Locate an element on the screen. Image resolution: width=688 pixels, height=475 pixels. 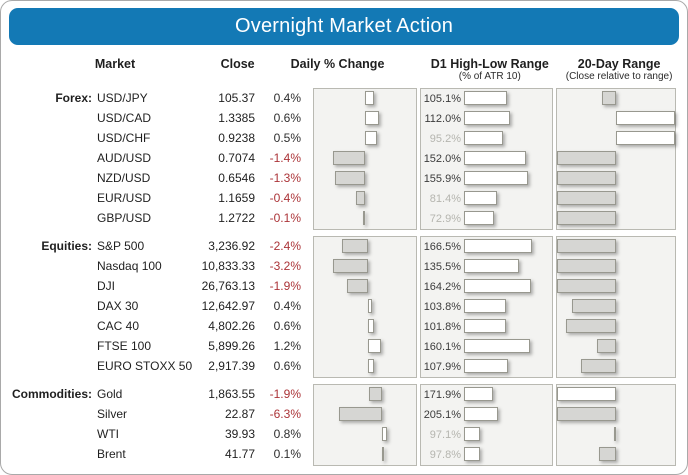
table-row: EURO STOXX 50 2,917.39 0.6% is located at coordinates (159, 366).